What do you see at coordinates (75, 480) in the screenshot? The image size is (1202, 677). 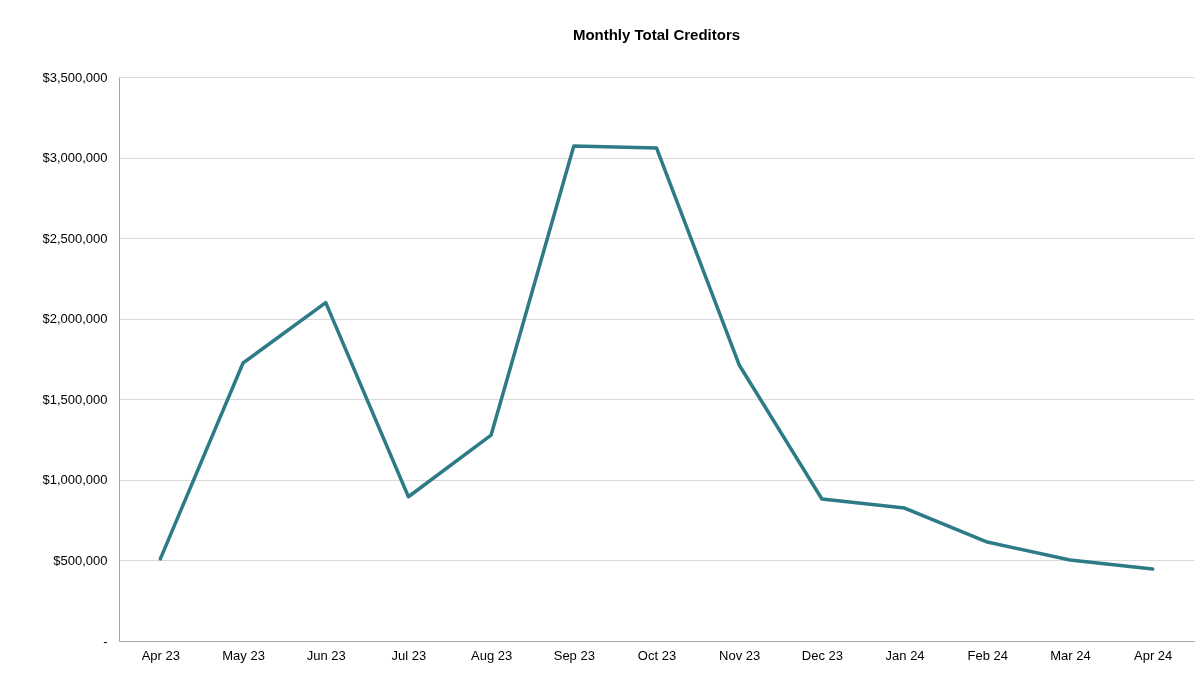 I see `y-tick-label: $1,000,000` at bounding box center [75, 480].